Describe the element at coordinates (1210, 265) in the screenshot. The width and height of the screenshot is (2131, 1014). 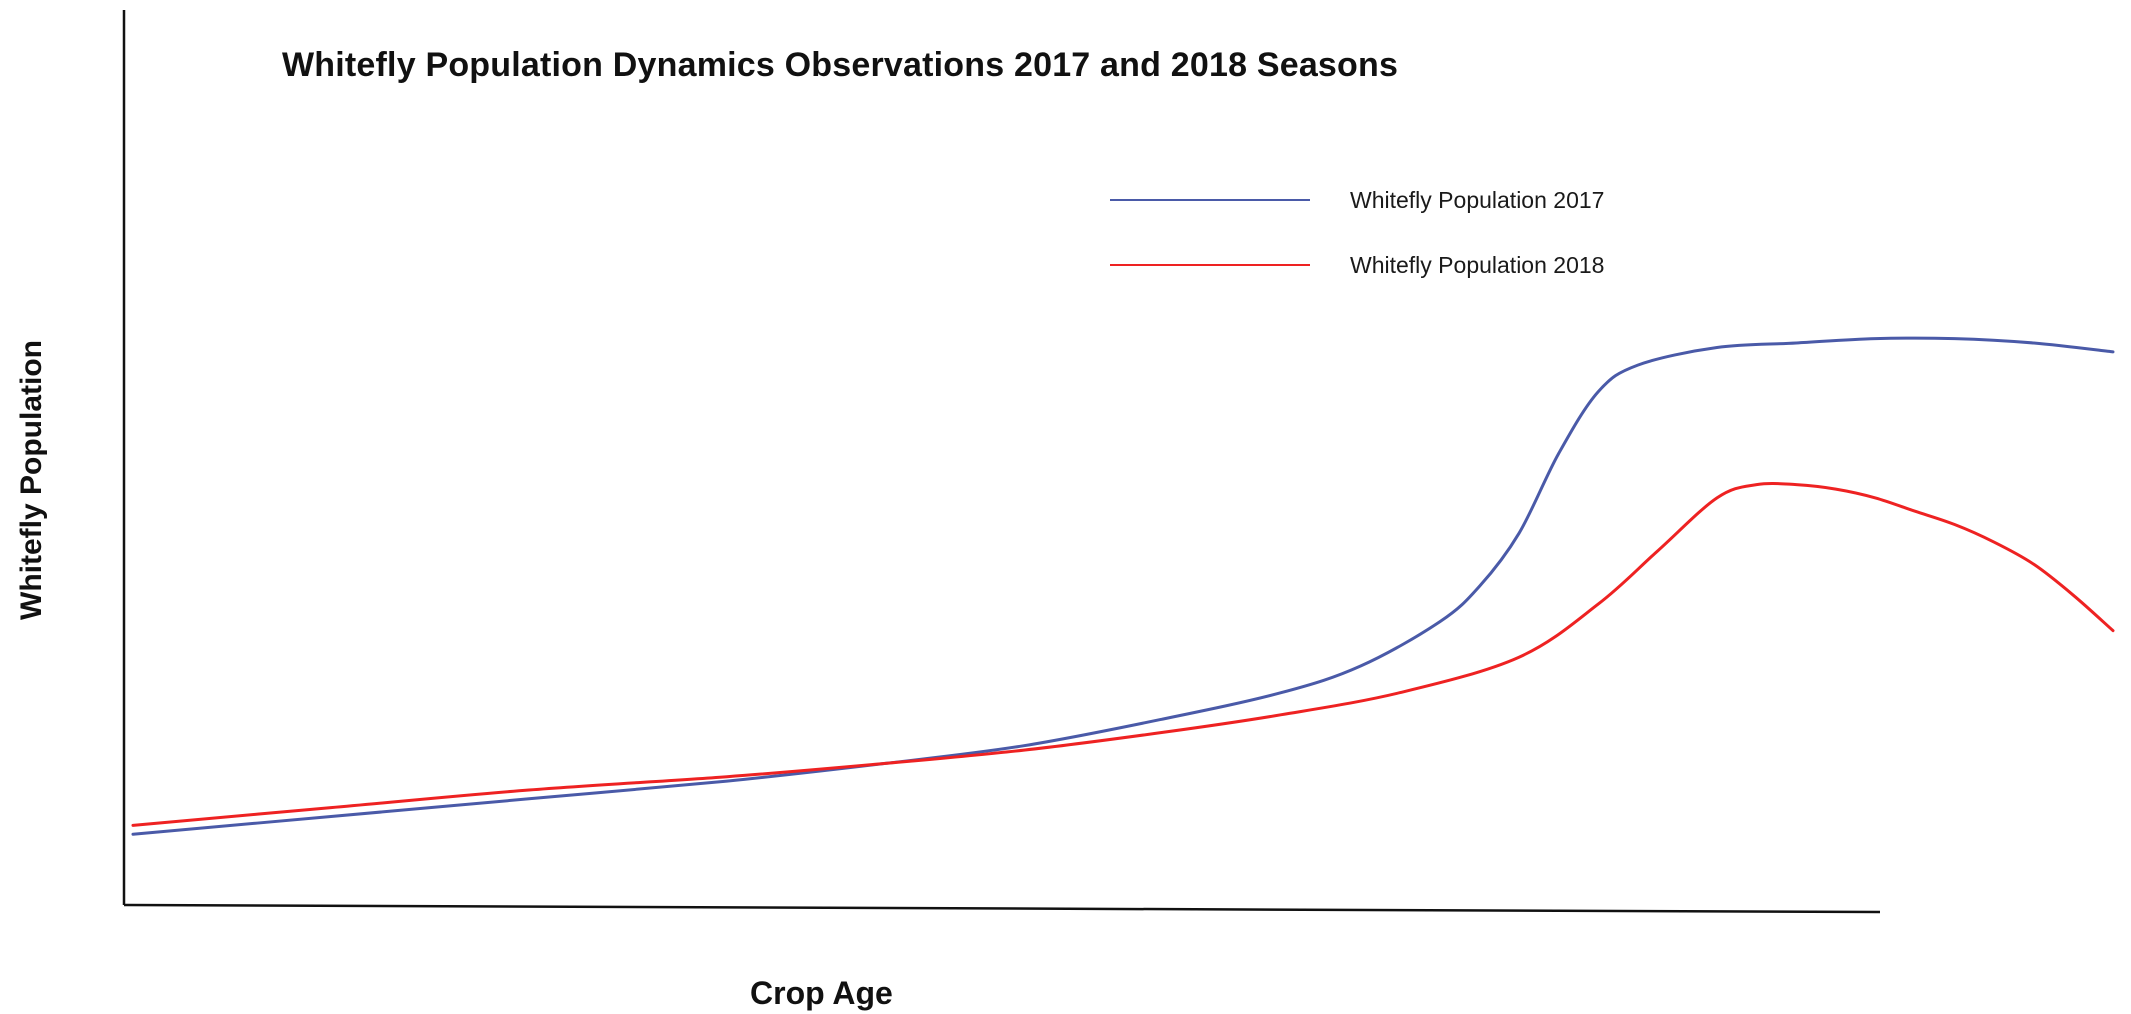
I see `legend-swatch-2018` at that location.